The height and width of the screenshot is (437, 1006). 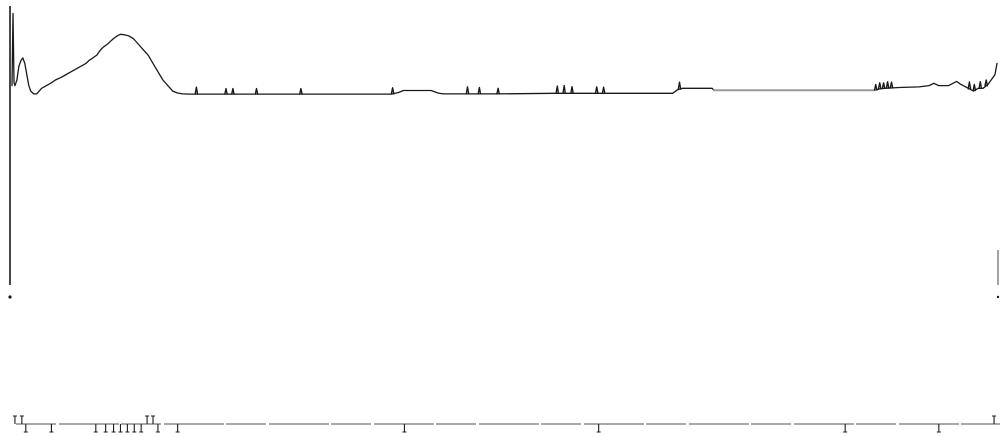 What do you see at coordinates (591, 87) in the screenshot?
I see `peaks-layer` at bounding box center [591, 87].